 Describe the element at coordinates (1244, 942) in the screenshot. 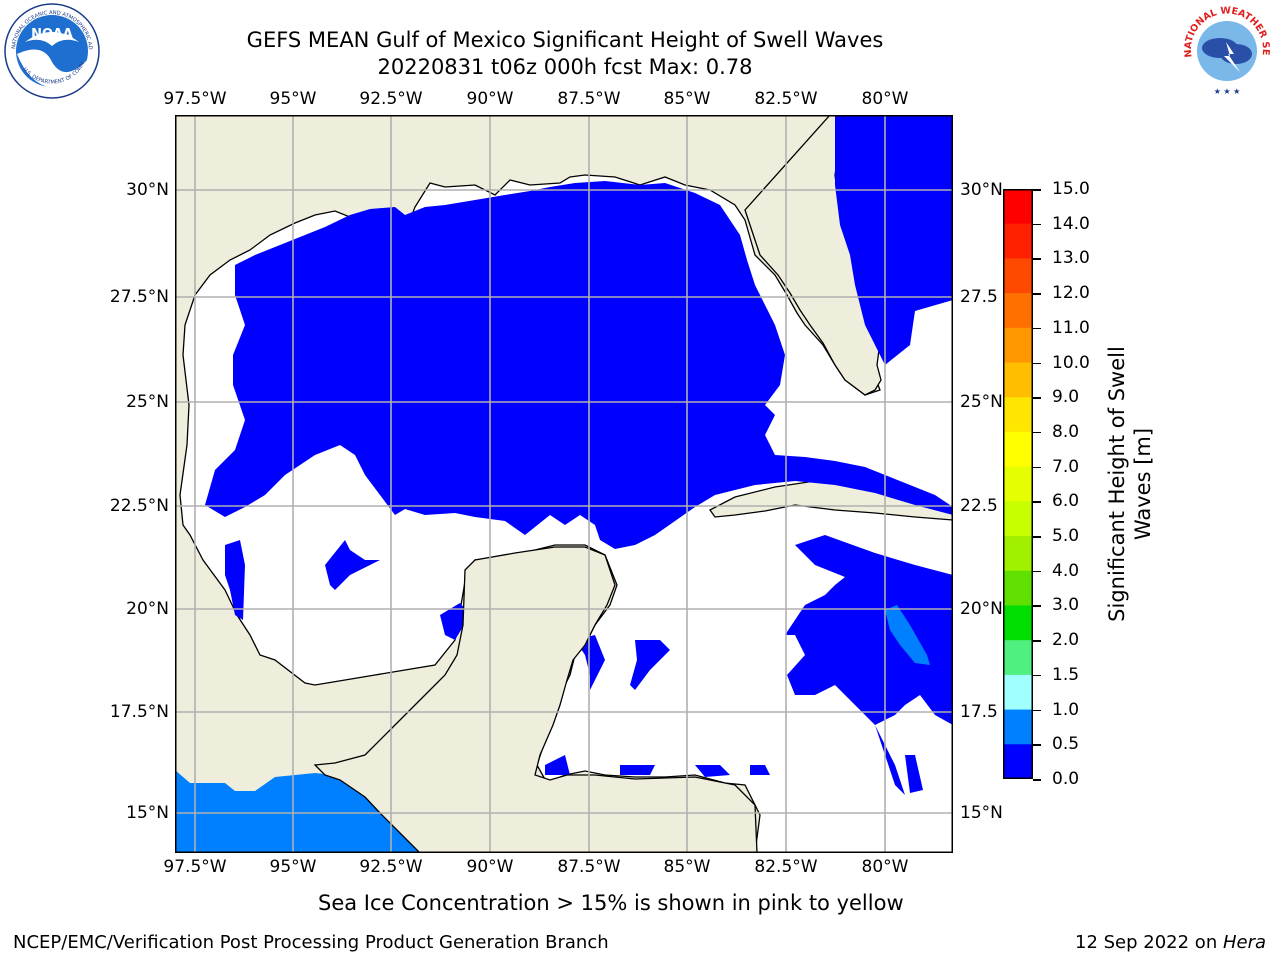

I see `credits-host: Hera` at that location.